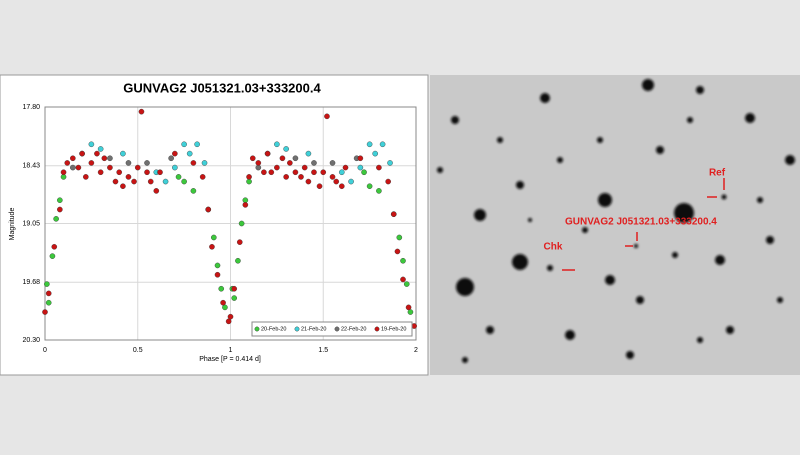 The width and height of the screenshot is (800, 455). Describe the element at coordinates (45, 350) in the screenshot. I see `x-tick-label: 0` at that location.